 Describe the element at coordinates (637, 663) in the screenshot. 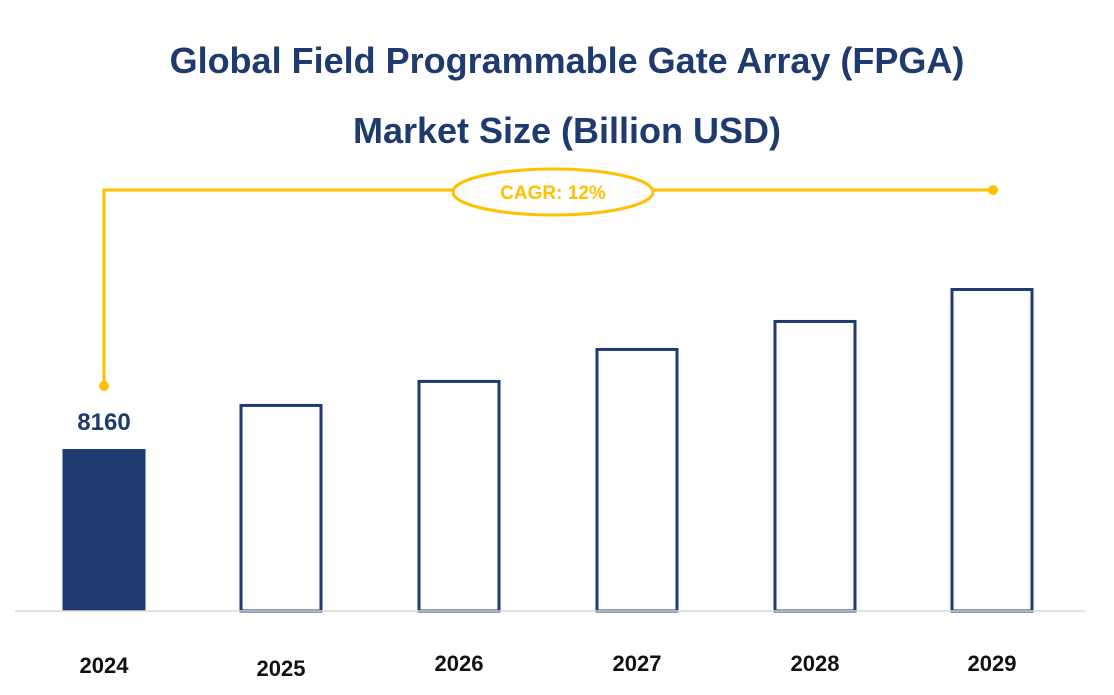

I see `x-tick-label-2027: 2027` at that location.